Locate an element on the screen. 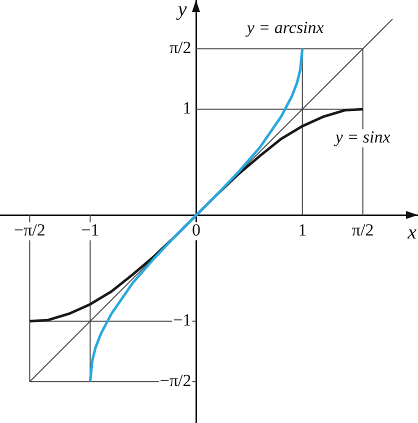 This screenshot has width=418, height=423. x-tick-label: −π/2 is located at coordinates (30, 230).